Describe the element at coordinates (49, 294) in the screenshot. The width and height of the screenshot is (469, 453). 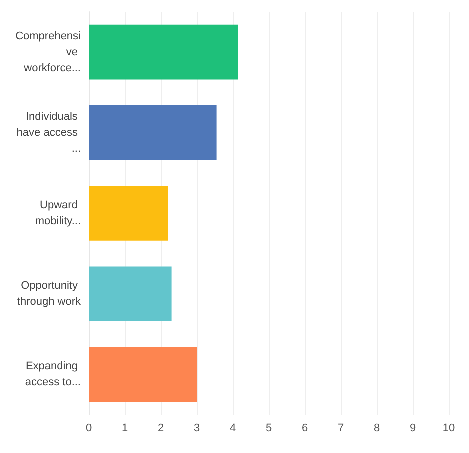
I see `y-tick-label: Opportunity through work` at that location.